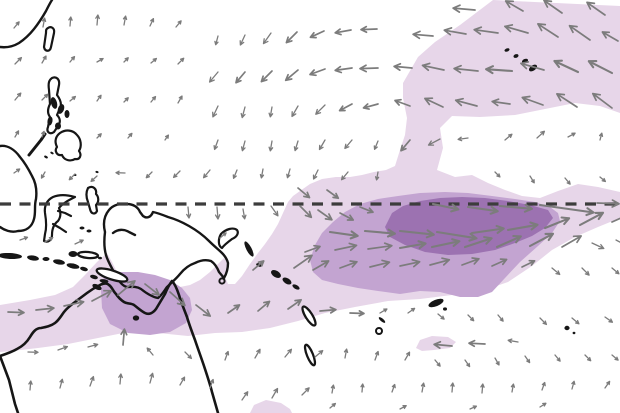 The image size is (620, 413). I want to click on island-halmahera, so click(92, 200).